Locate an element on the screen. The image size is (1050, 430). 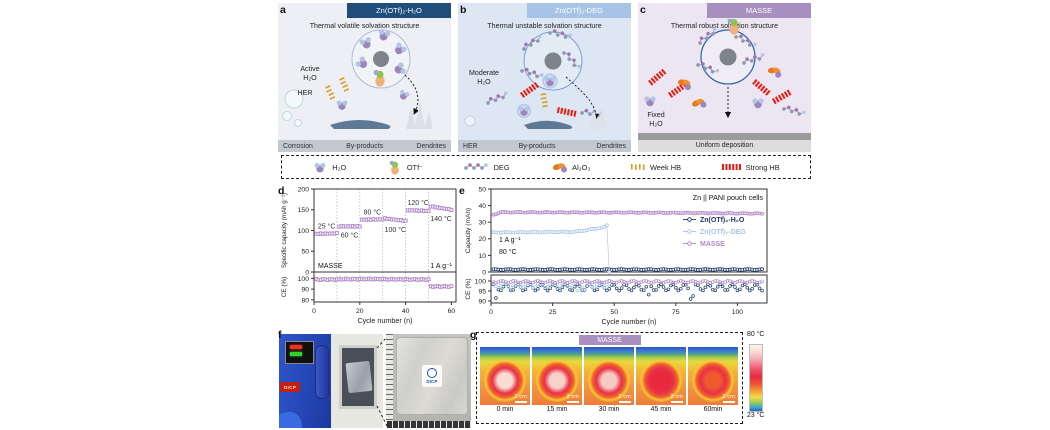
byproducts-label-a: By-products is located at coordinates (365, 146).